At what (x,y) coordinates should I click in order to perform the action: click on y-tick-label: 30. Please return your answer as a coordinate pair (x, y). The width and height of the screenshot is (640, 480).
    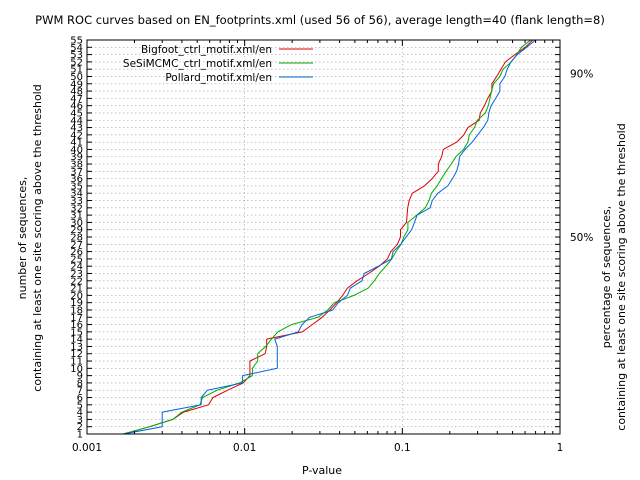
    Looking at the image, I should click on (76, 223).